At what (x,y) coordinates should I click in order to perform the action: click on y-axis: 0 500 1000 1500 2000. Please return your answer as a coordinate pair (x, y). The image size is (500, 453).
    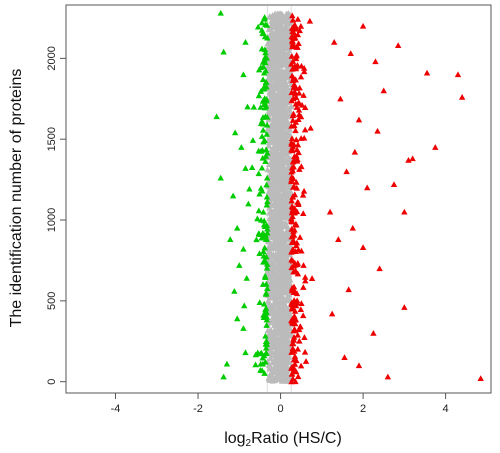
    Looking at the image, I should click on (56, 215).